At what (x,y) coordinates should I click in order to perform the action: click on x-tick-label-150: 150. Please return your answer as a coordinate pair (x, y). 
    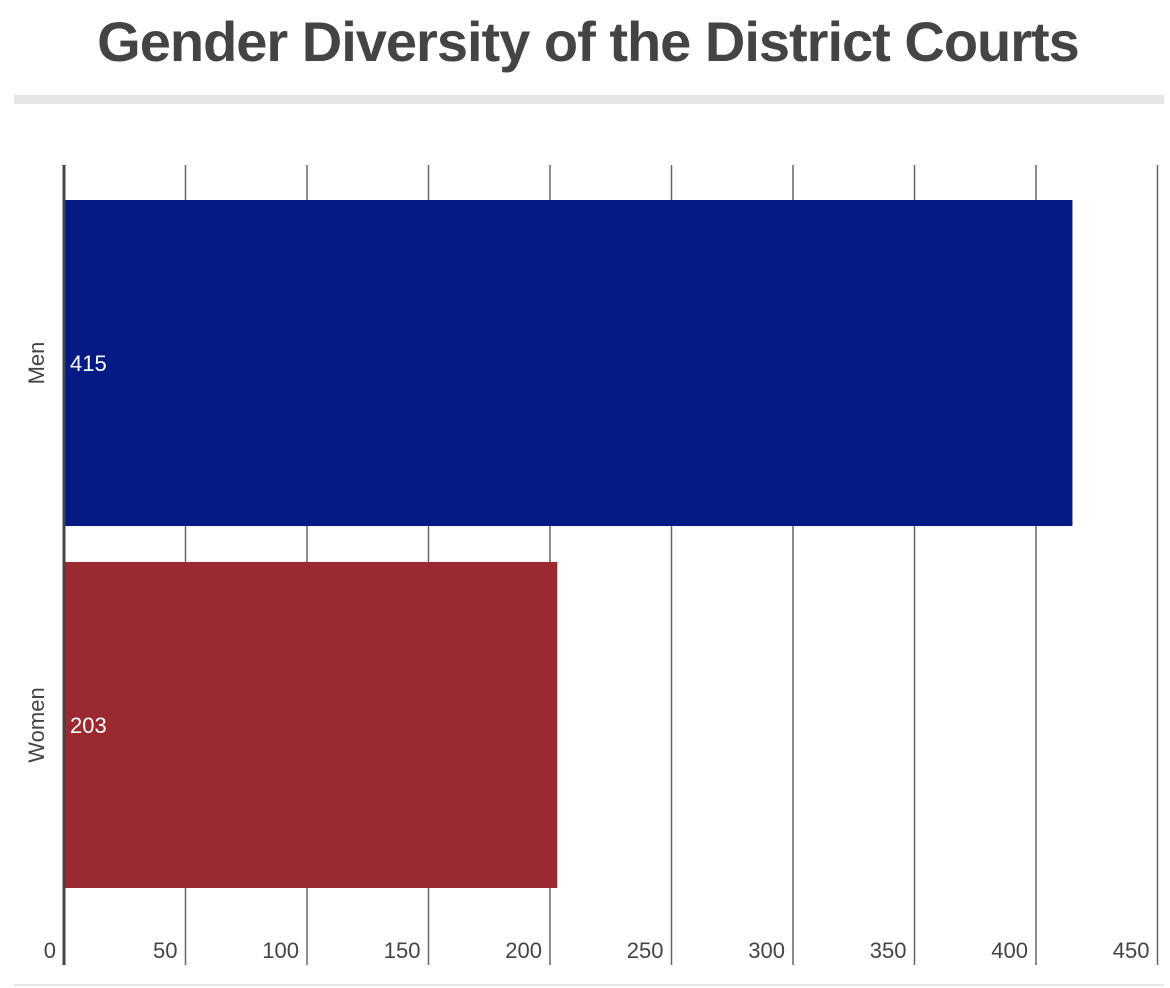
    Looking at the image, I should click on (402, 950).